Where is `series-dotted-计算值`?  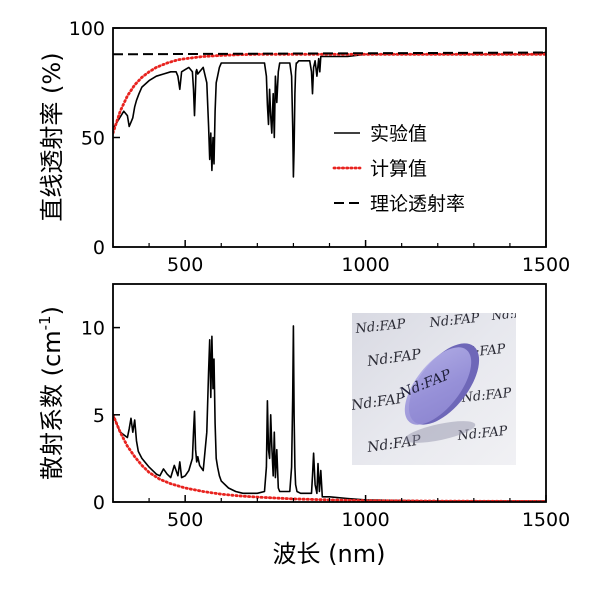 series-dotted-计算值 is located at coordinates (329, 93).